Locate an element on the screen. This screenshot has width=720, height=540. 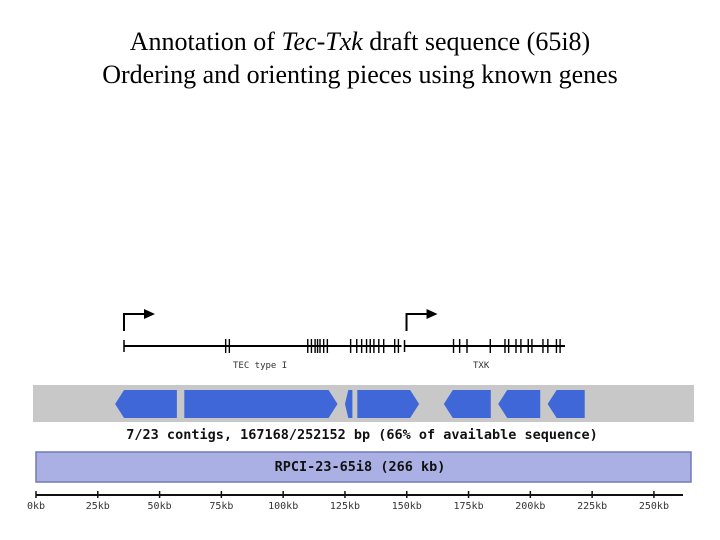
scale-tick-label: 100kb is located at coordinates (283, 506).